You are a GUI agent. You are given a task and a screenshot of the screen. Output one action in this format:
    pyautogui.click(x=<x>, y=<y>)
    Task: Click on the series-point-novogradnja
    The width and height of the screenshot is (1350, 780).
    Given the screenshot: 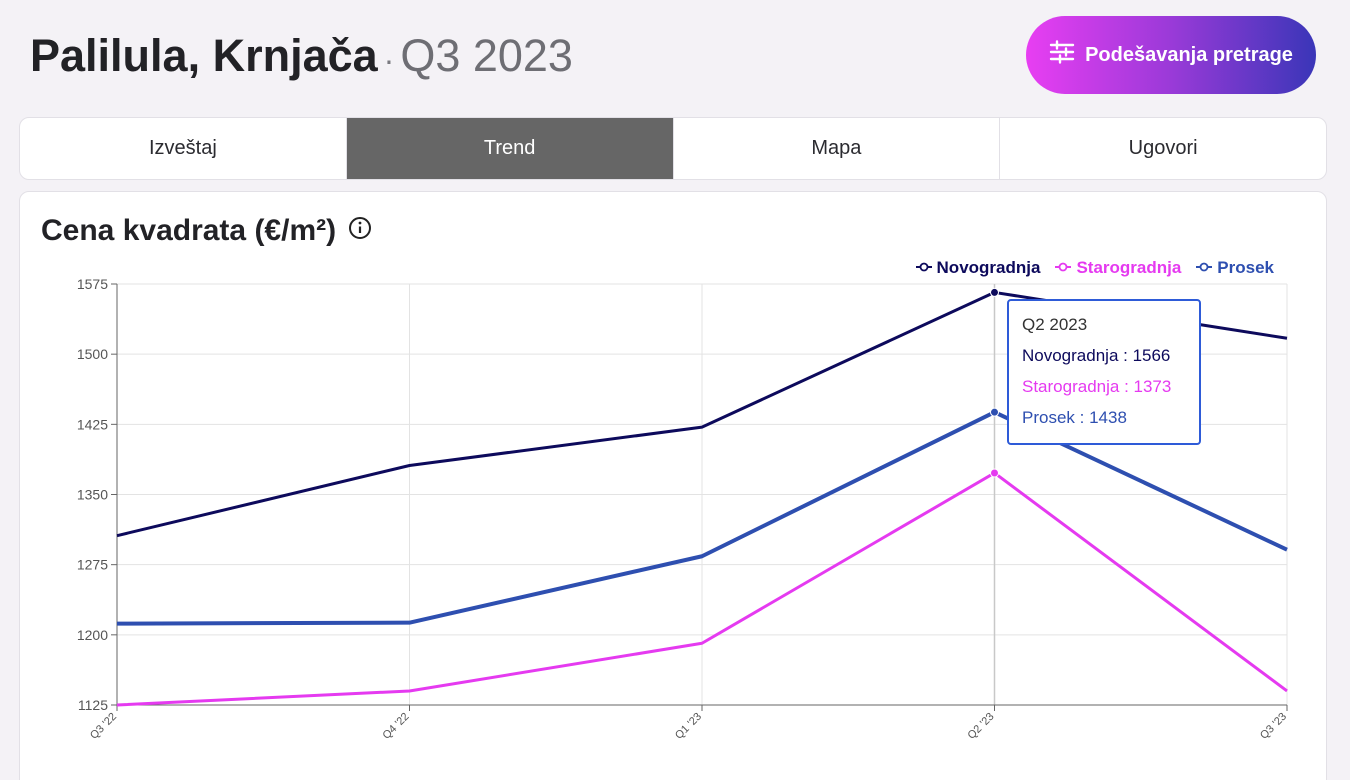 What is the action you would take?
    pyautogui.click(x=994, y=292)
    